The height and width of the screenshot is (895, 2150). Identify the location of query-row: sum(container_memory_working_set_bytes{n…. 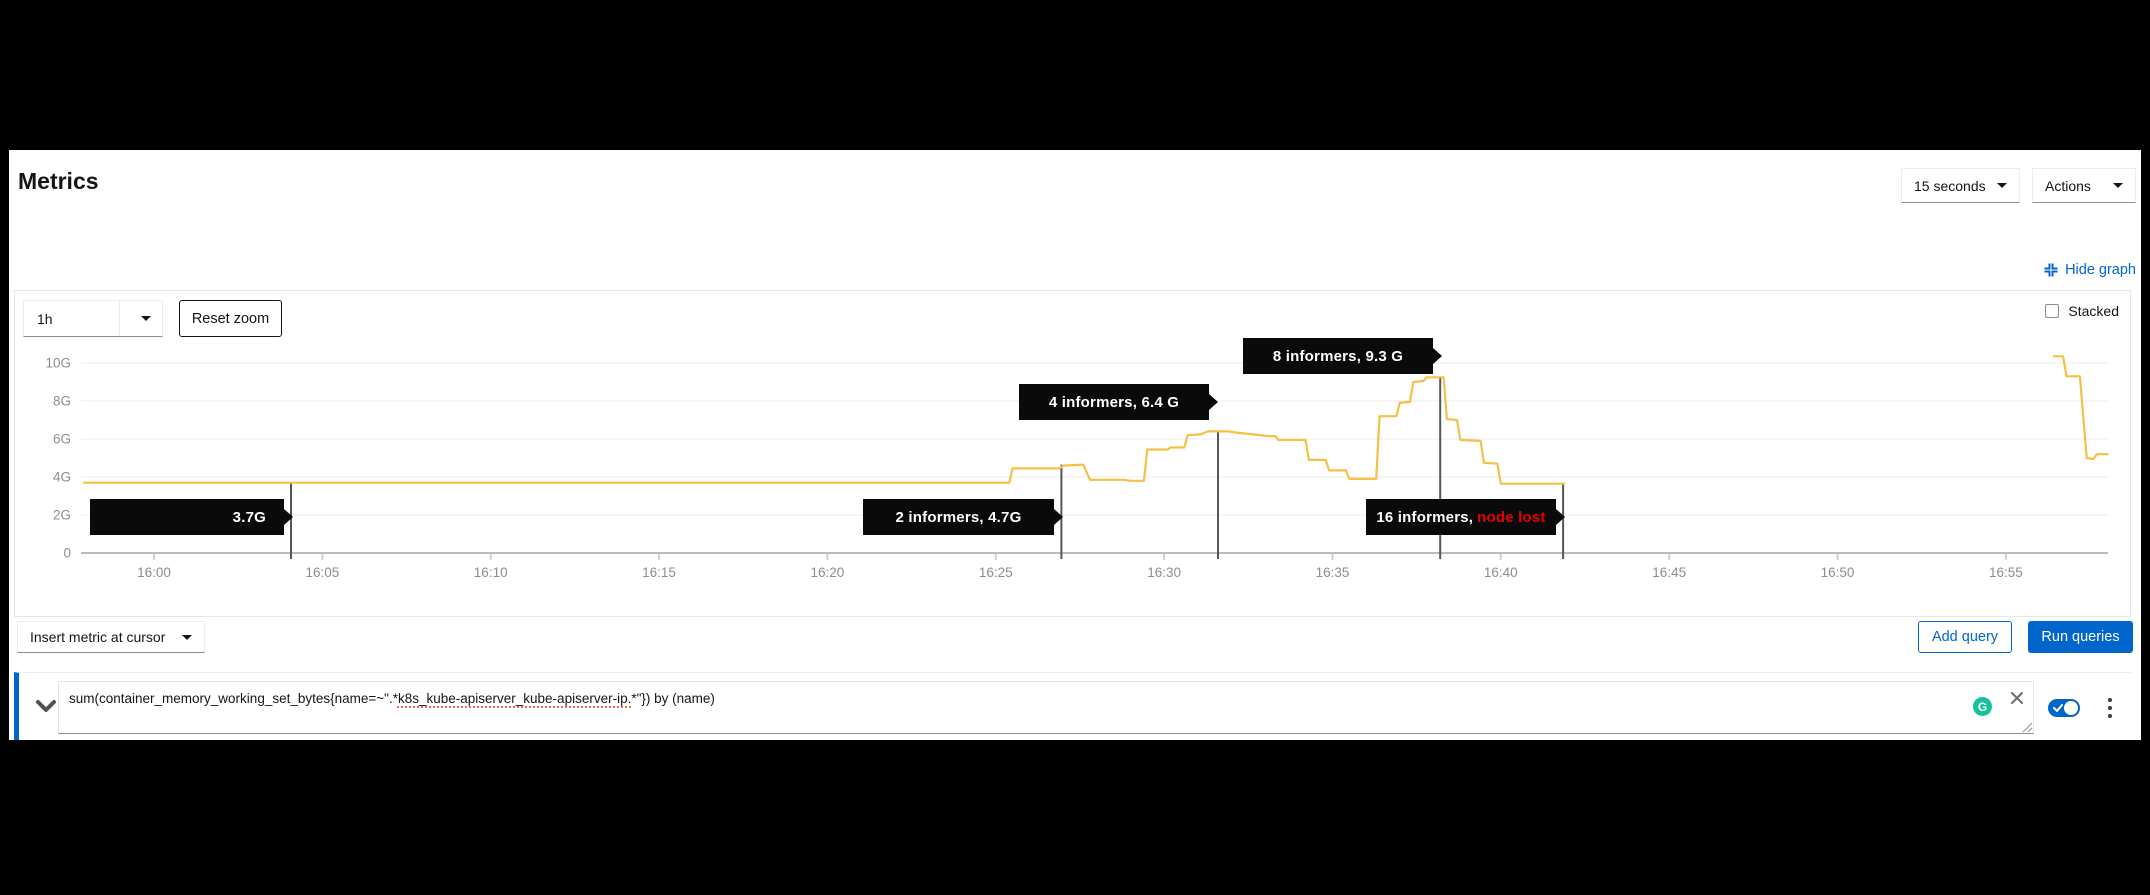
(1072, 706).